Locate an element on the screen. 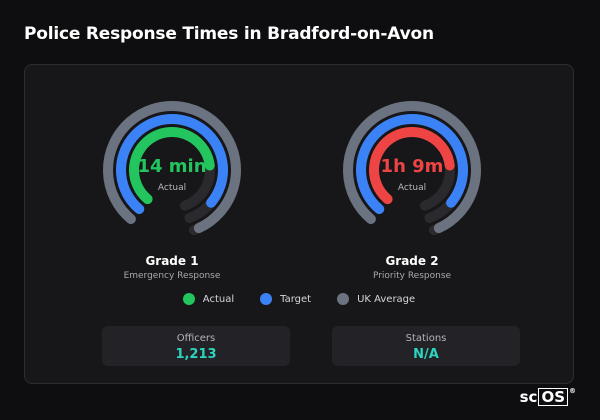  stat-value: 1,213 is located at coordinates (196, 354).